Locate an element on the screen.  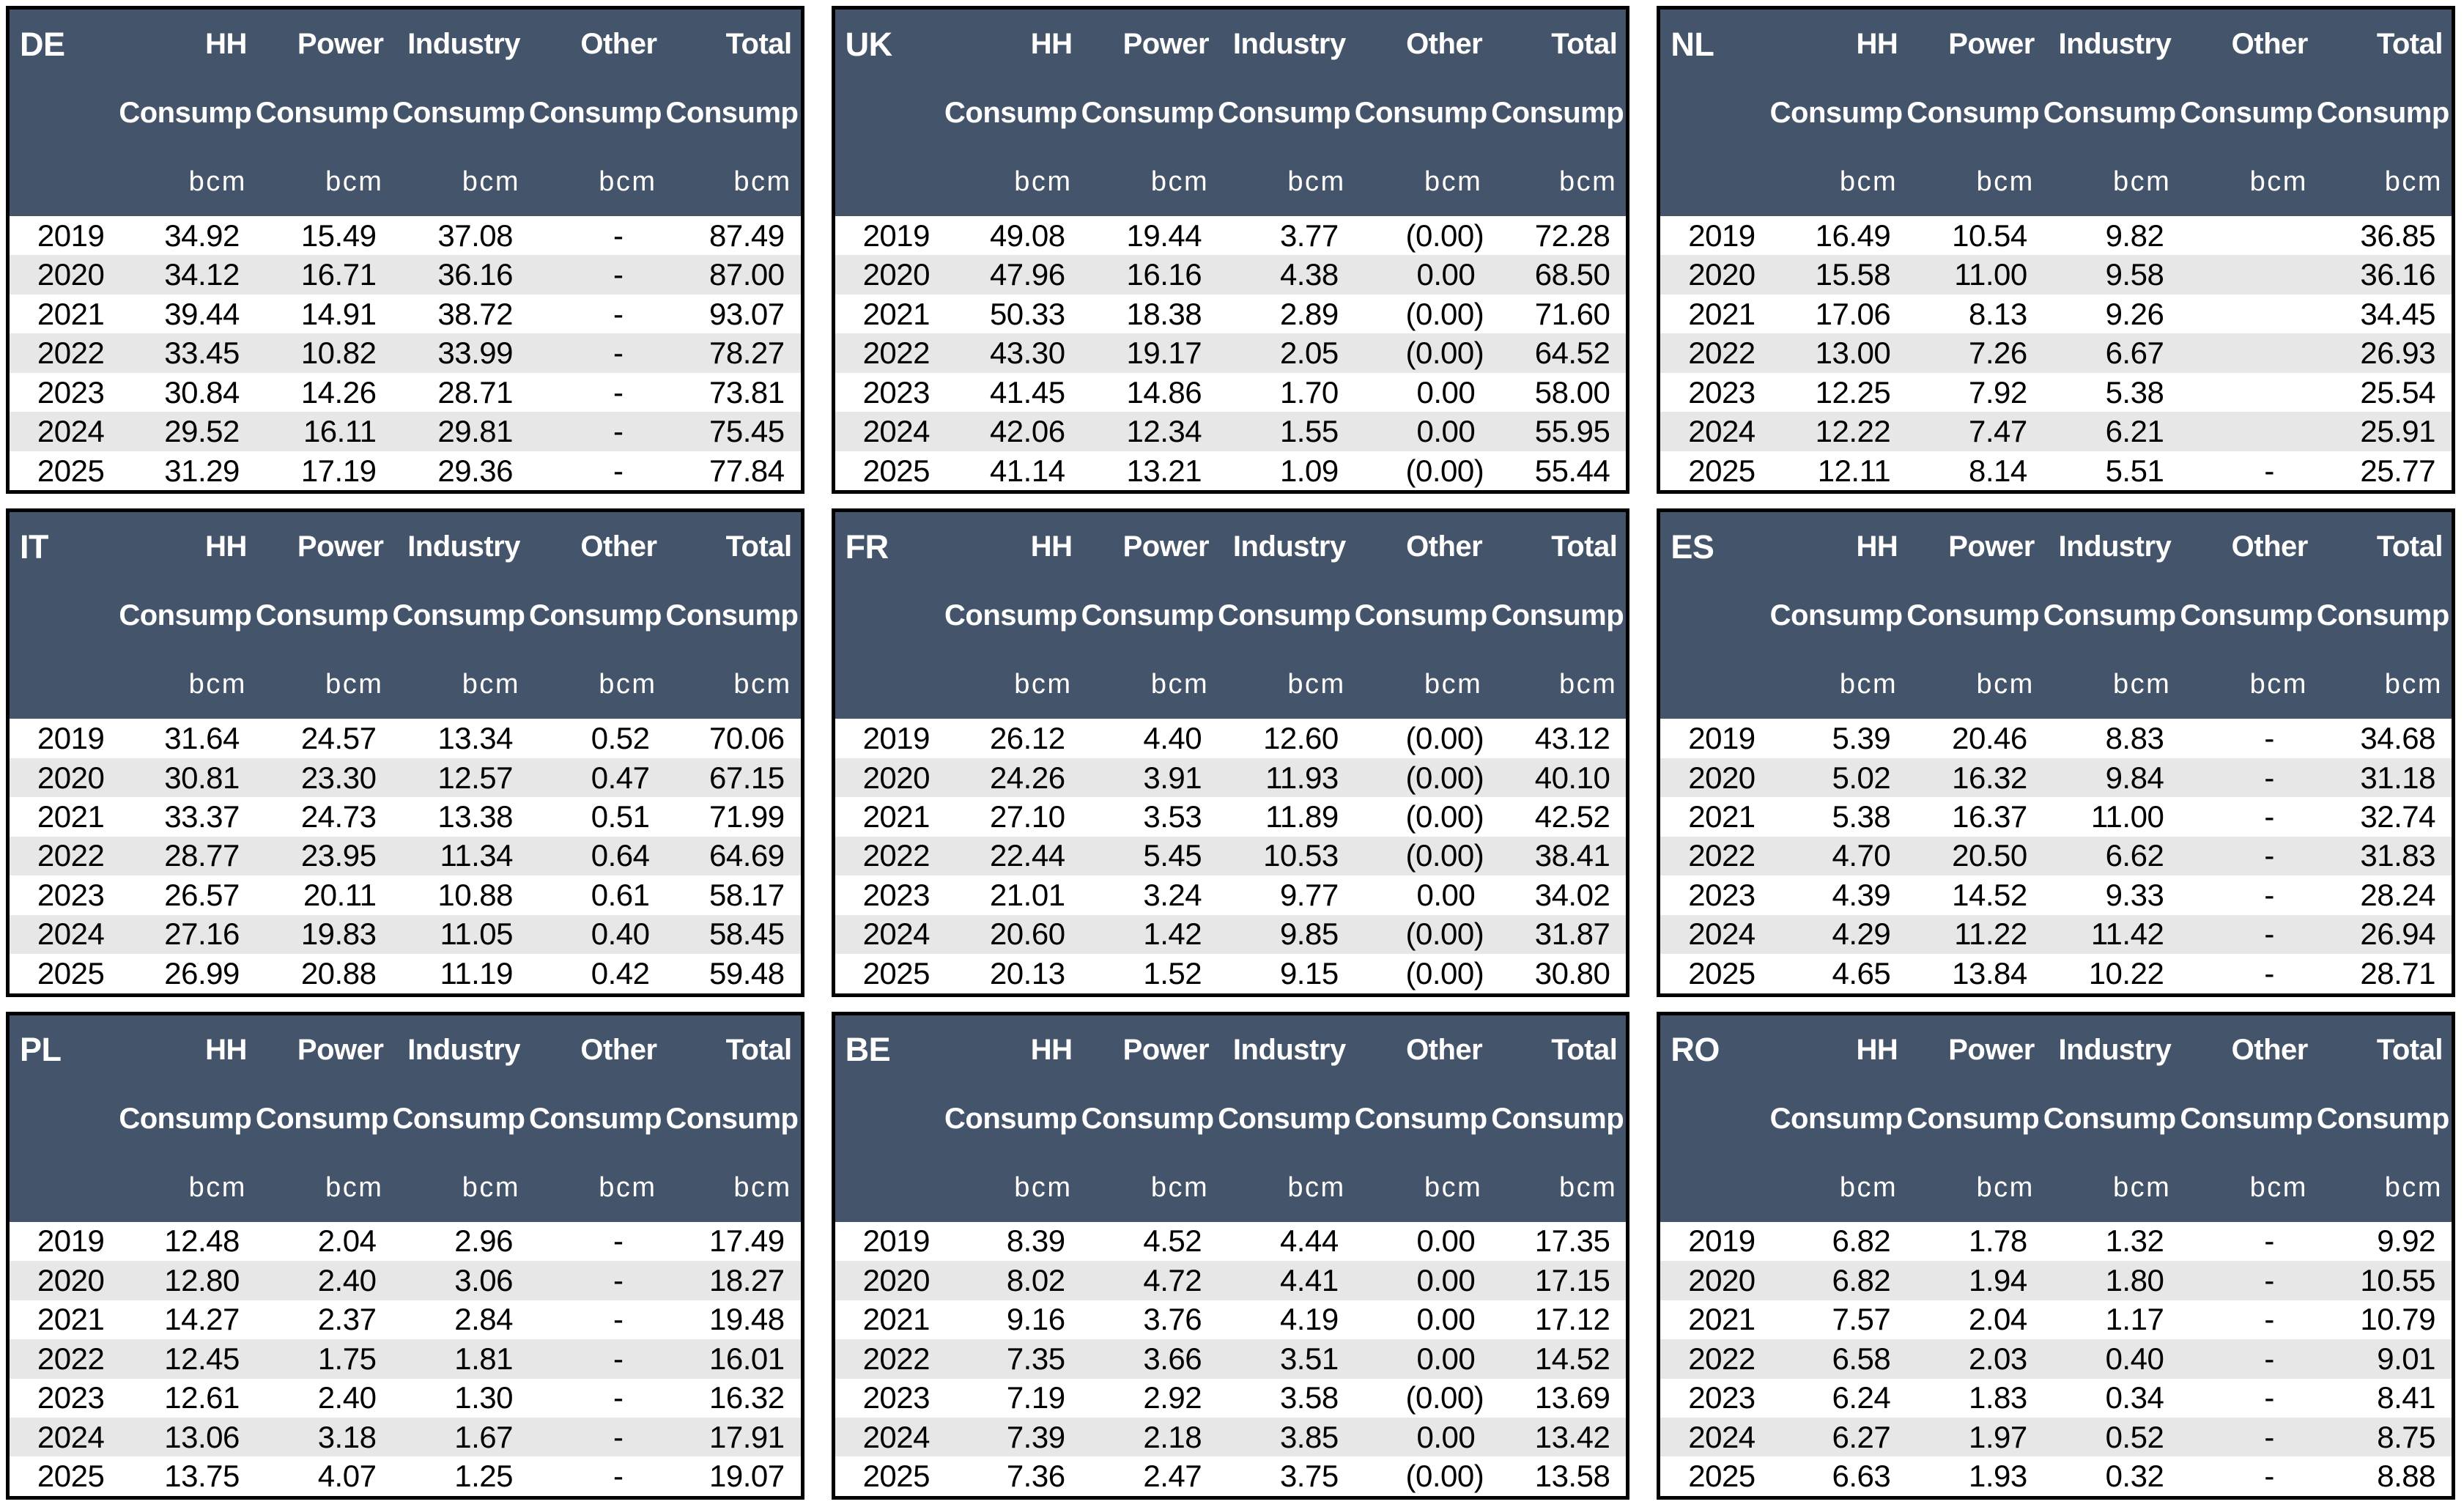
value-cell: 8.88 is located at coordinates (2406, 1477).